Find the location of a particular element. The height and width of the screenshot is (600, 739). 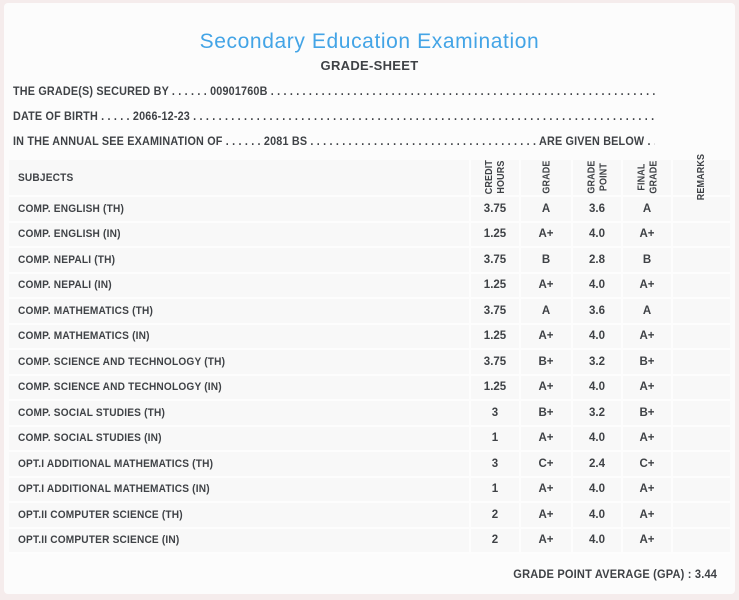

grade-point-value: 2.4 is located at coordinates (597, 463).